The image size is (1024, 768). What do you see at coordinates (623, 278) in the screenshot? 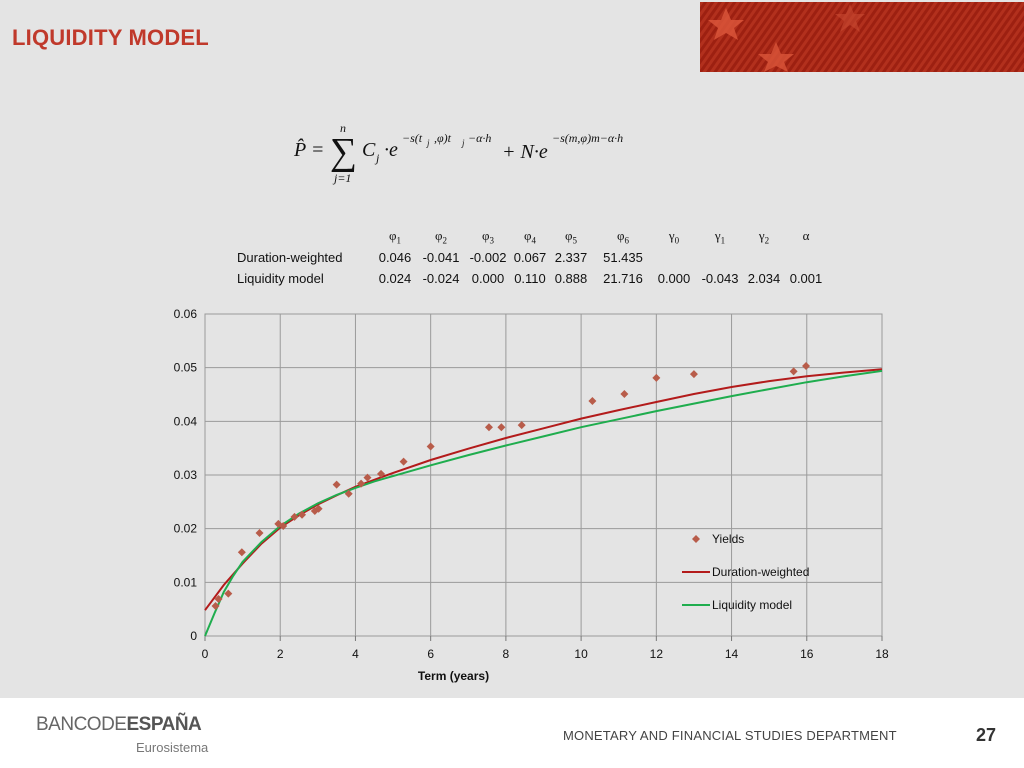
I see `param-value: 21.716` at bounding box center [623, 278].